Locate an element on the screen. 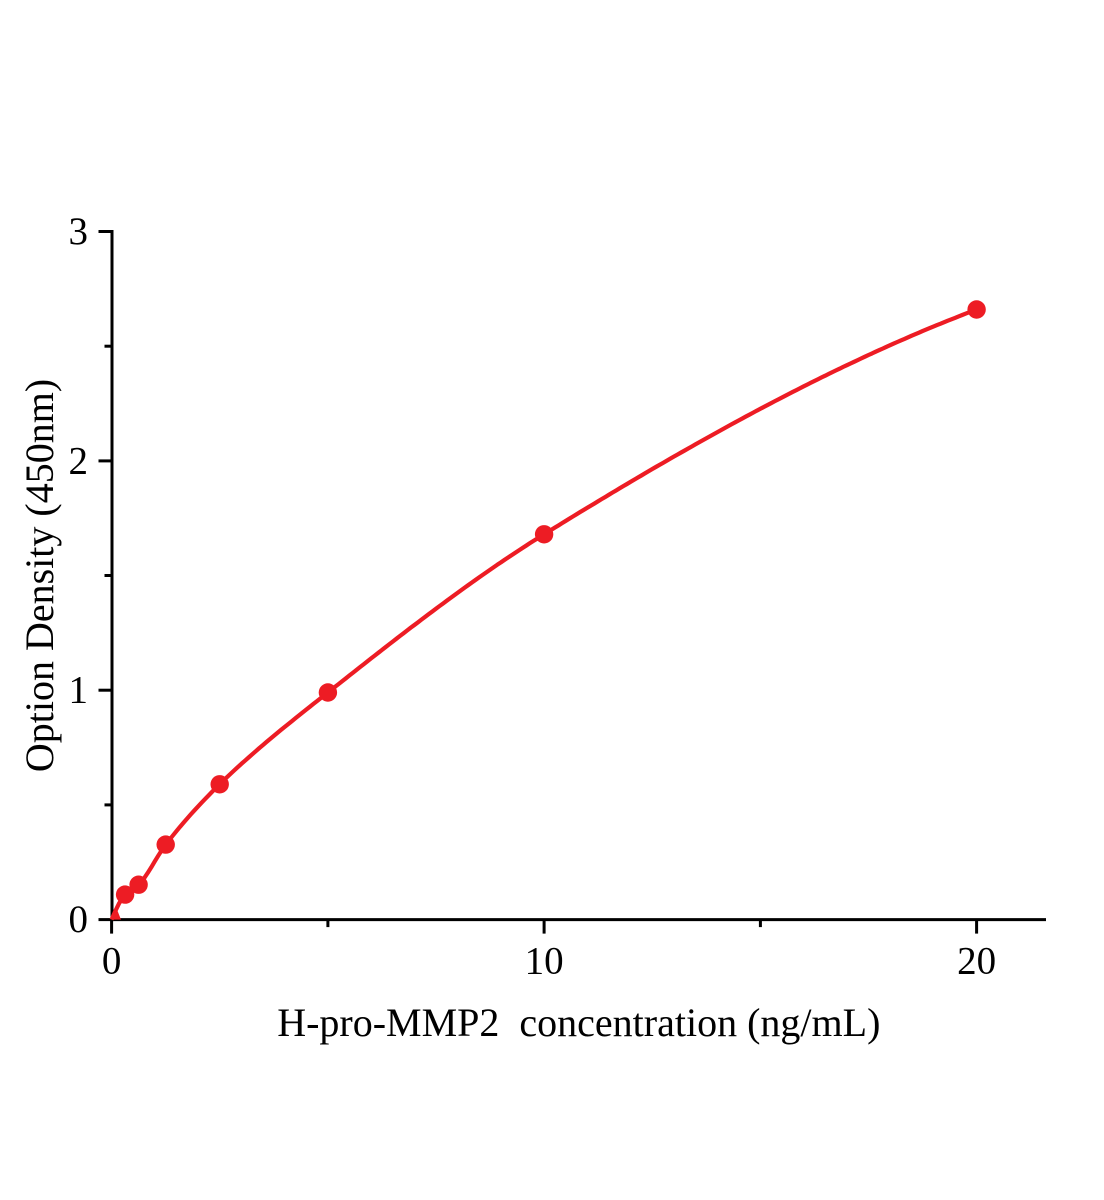 This screenshot has height=1200, width=1104. svg-text: 2 is located at coordinates (79, 460).